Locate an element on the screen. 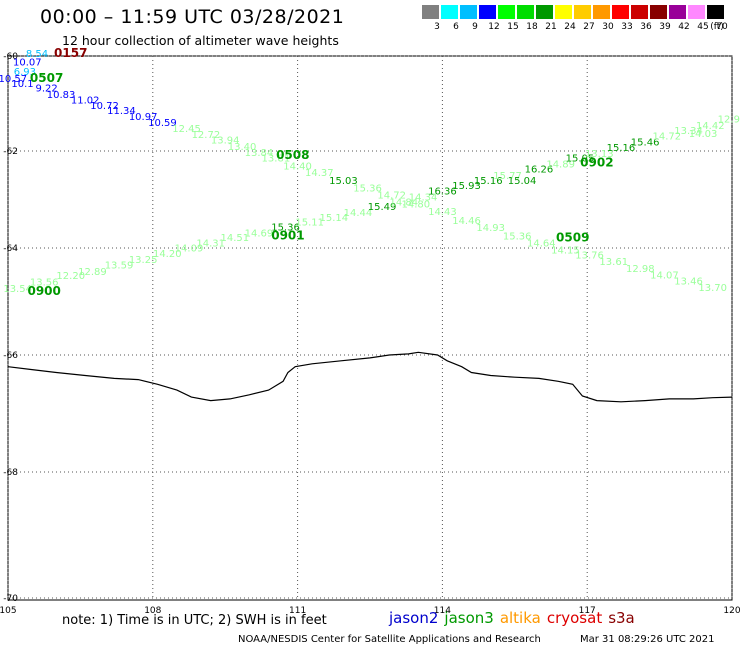 The height and width of the screenshot is (650, 740). legend-tick: 39 is located at coordinates (665, 27).